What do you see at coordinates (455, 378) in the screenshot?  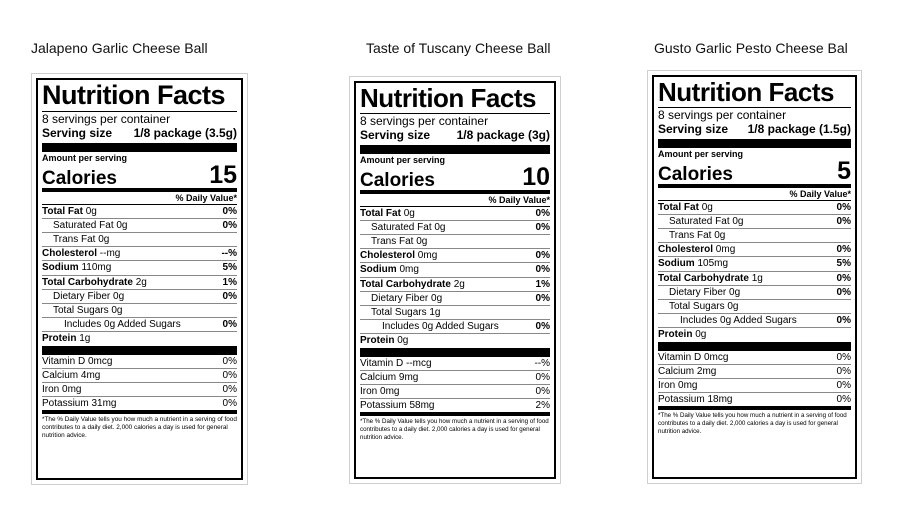 I see `nutrient-row-calcium: Calcium 9mg 0%` at bounding box center [455, 378].